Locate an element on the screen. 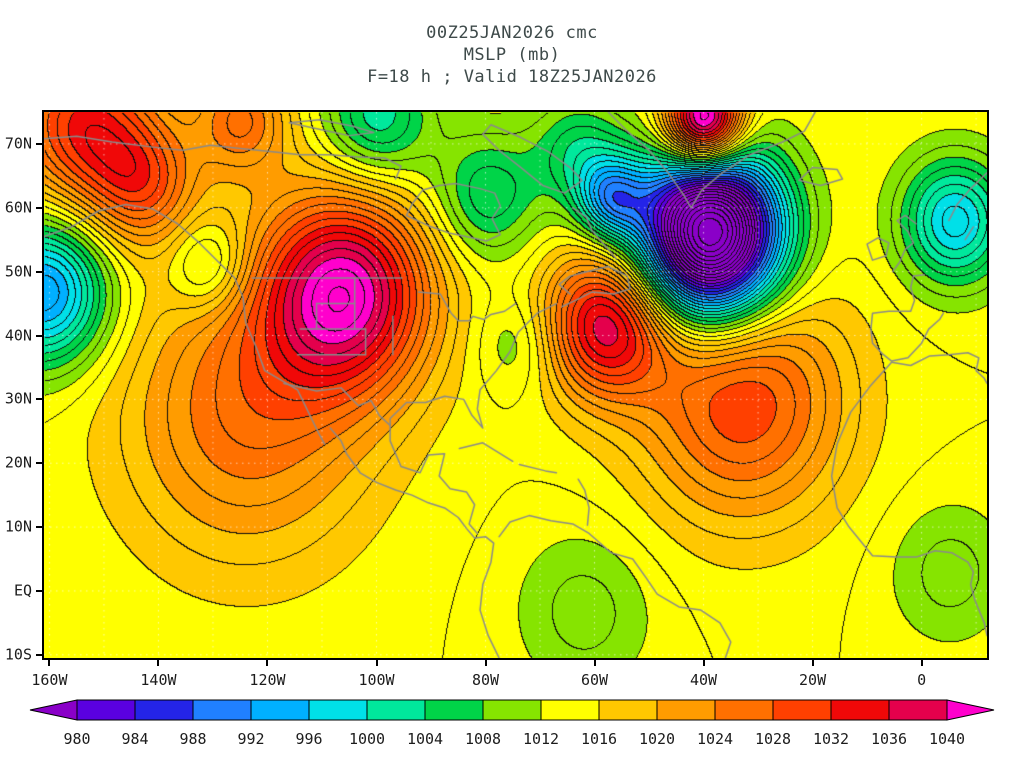 The image size is (1024, 768). lat-tick-label: EQ is located at coordinates (22, 590).